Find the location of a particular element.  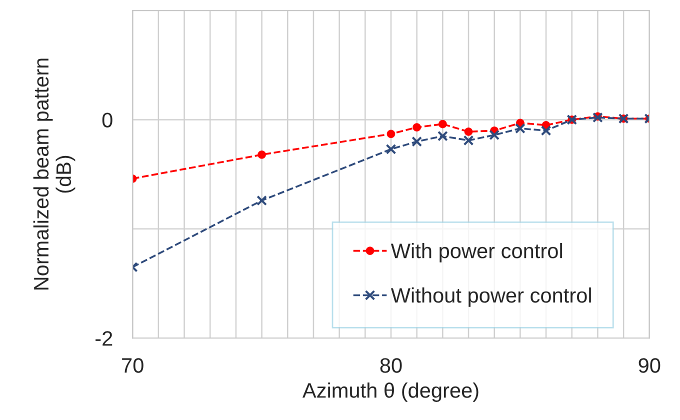

x-tick-label: 90 is located at coordinates (649, 365).